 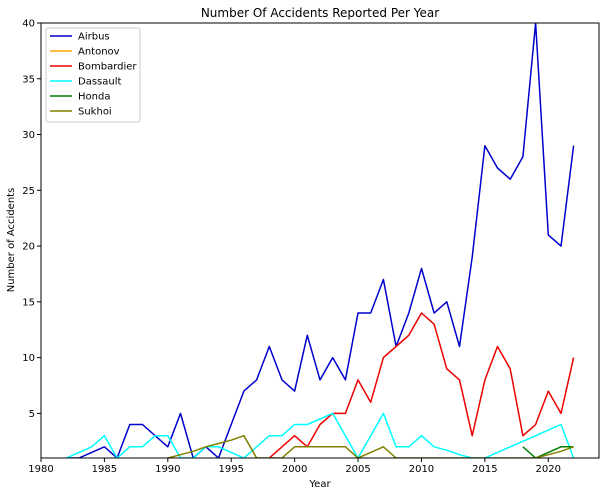 I want to click on x-axis-title: Year, so click(x=319, y=484).